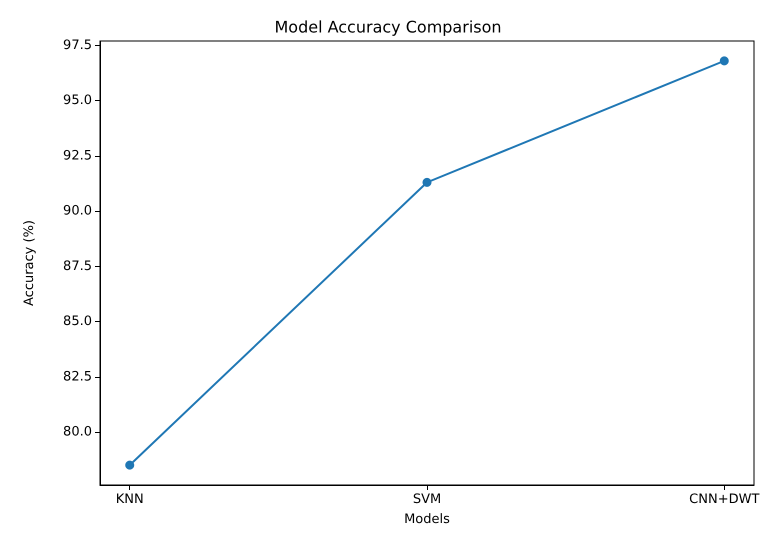 The height and width of the screenshot is (548, 776). What do you see at coordinates (388, 27) in the screenshot?
I see `chart-title: Model Accuracy Comparison` at bounding box center [388, 27].